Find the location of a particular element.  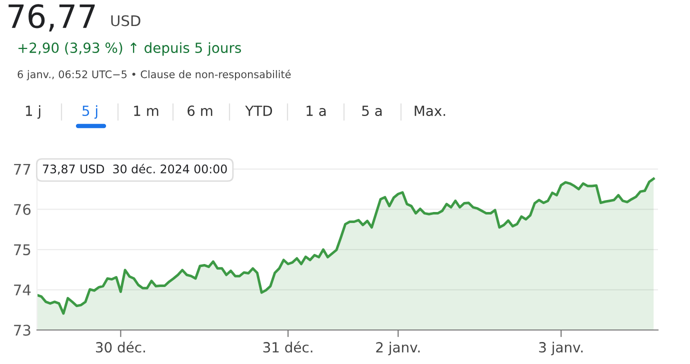

text: 1 j is located at coordinates (33, 112).